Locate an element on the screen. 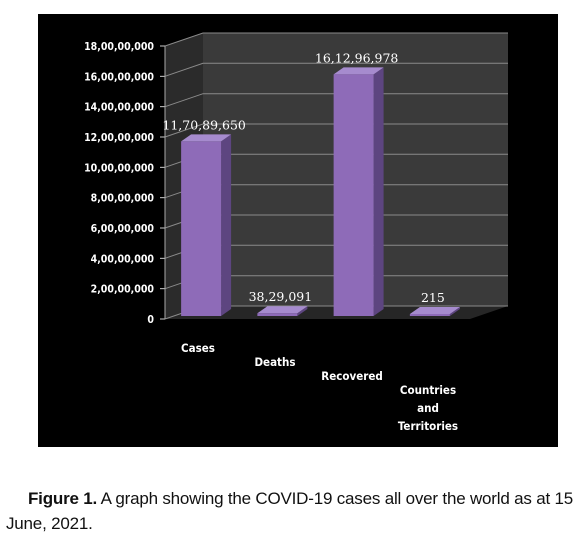 The height and width of the screenshot is (551, 579). x-category-label: and is located at coordinates (428, 408).